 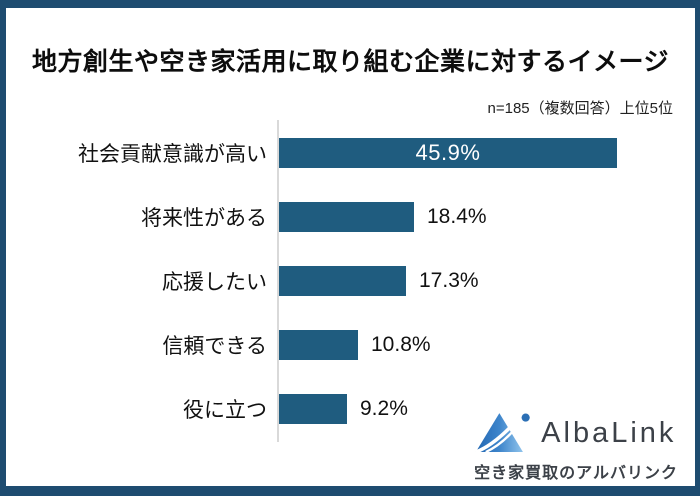 What do you see at coordinates (457, 216) in the screenshot?
I see `value-label: 18.4%` at bounding box center [457, 216].